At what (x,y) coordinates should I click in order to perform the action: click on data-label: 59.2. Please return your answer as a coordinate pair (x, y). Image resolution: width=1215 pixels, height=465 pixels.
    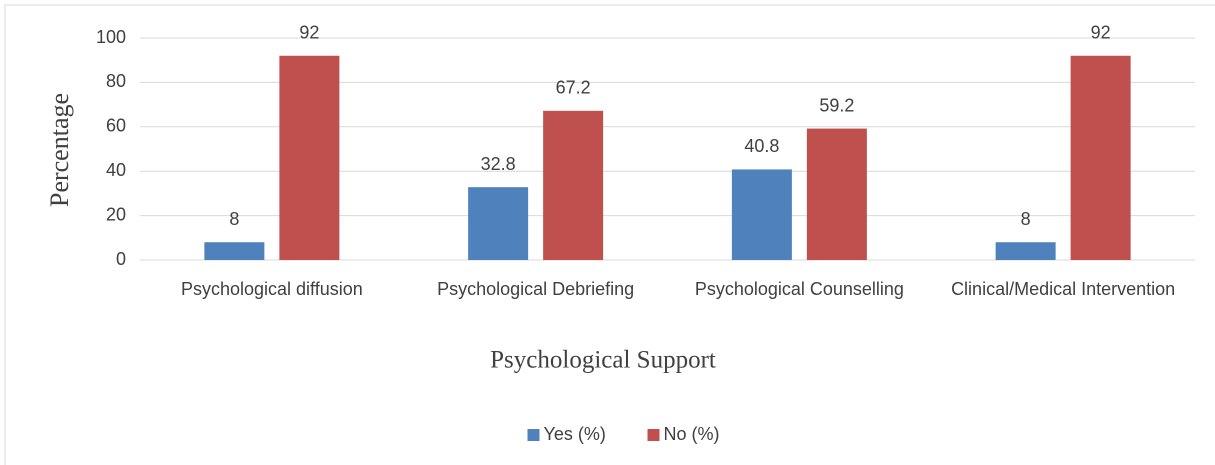
    Looking at the image, I should click on (836, 105).